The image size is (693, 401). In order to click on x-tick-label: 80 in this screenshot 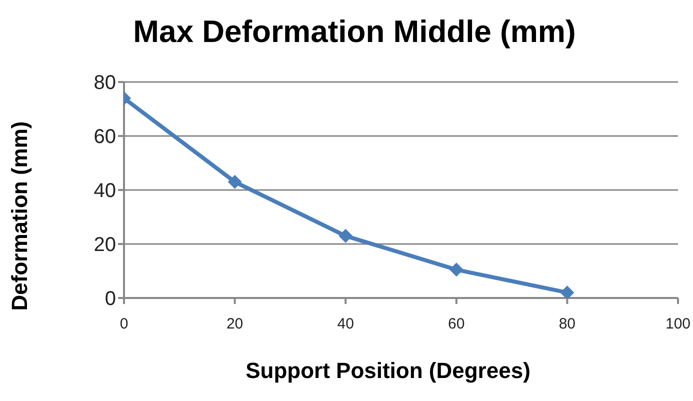, I will do `click(567, 324)`.